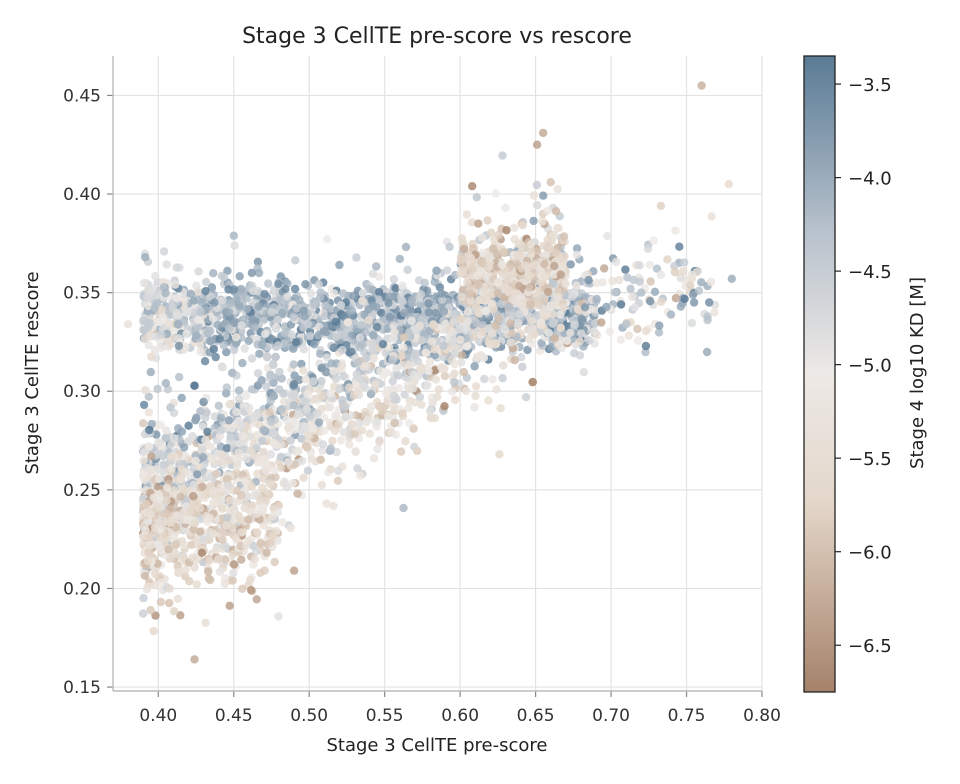 The height and width of the screenshot is (784, 960). I want to click on colorbar: −3.5 −4.0 −4.5 −5.0 −5.5 −6.0 −6.5, so click(847, 374).